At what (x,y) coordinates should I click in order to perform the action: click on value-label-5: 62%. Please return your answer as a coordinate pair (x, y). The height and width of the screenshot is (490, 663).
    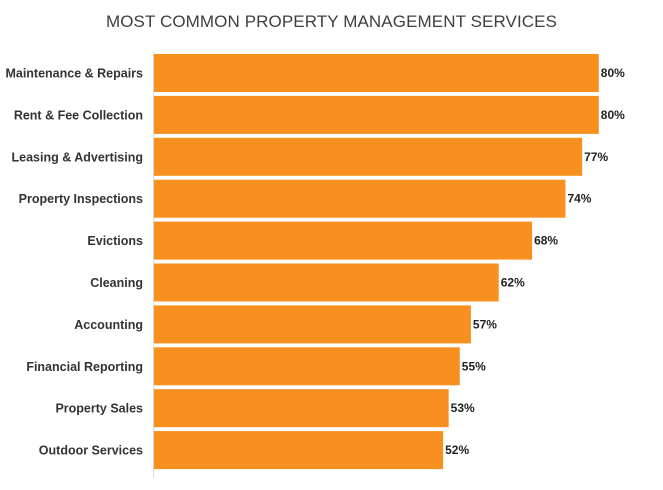
    Looking at the image, I should click on (513, 283).